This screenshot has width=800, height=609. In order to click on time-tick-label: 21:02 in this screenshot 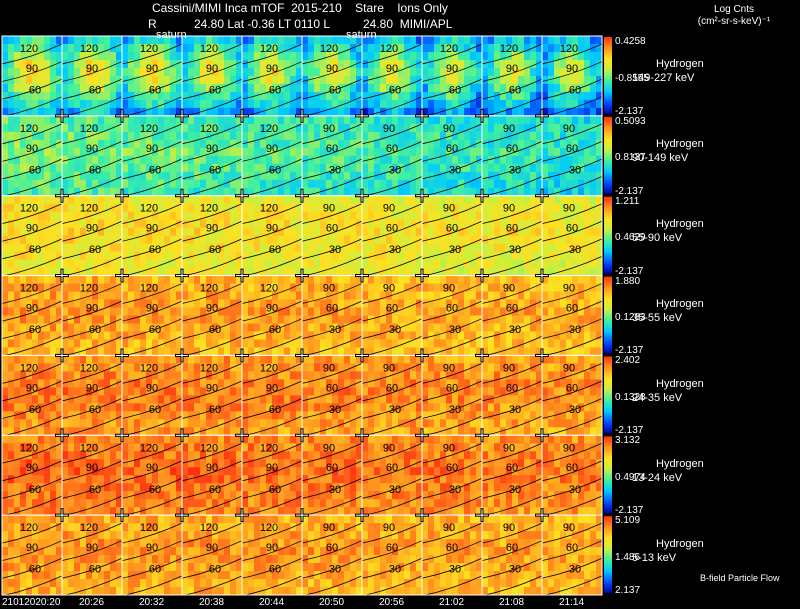, I will do `click(452, 602)`.